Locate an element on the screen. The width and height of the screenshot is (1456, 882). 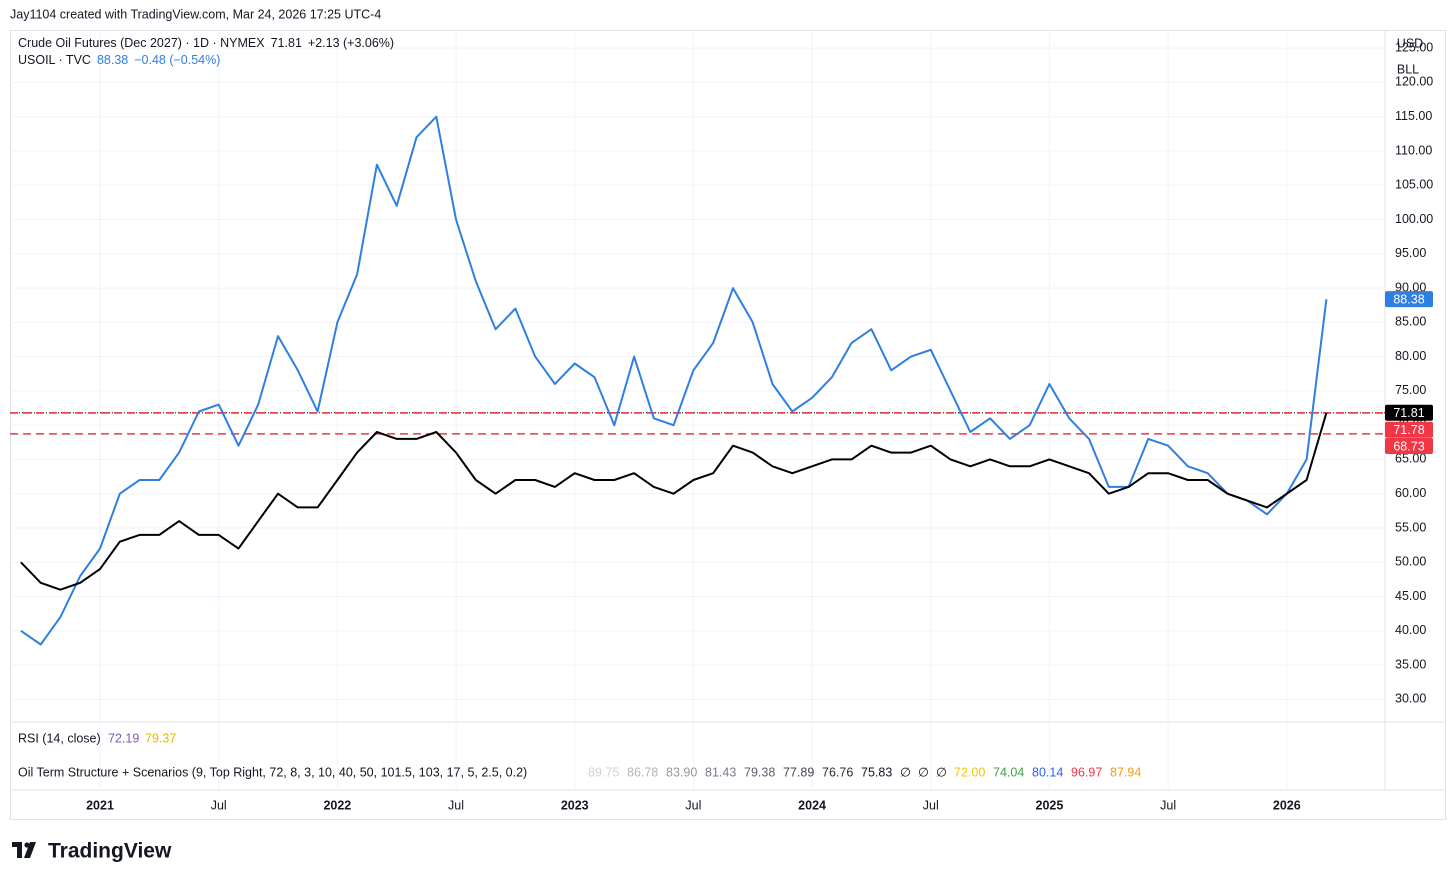
legend-change: −0.48 (−0.54%) is located at coordinates (177, 60).